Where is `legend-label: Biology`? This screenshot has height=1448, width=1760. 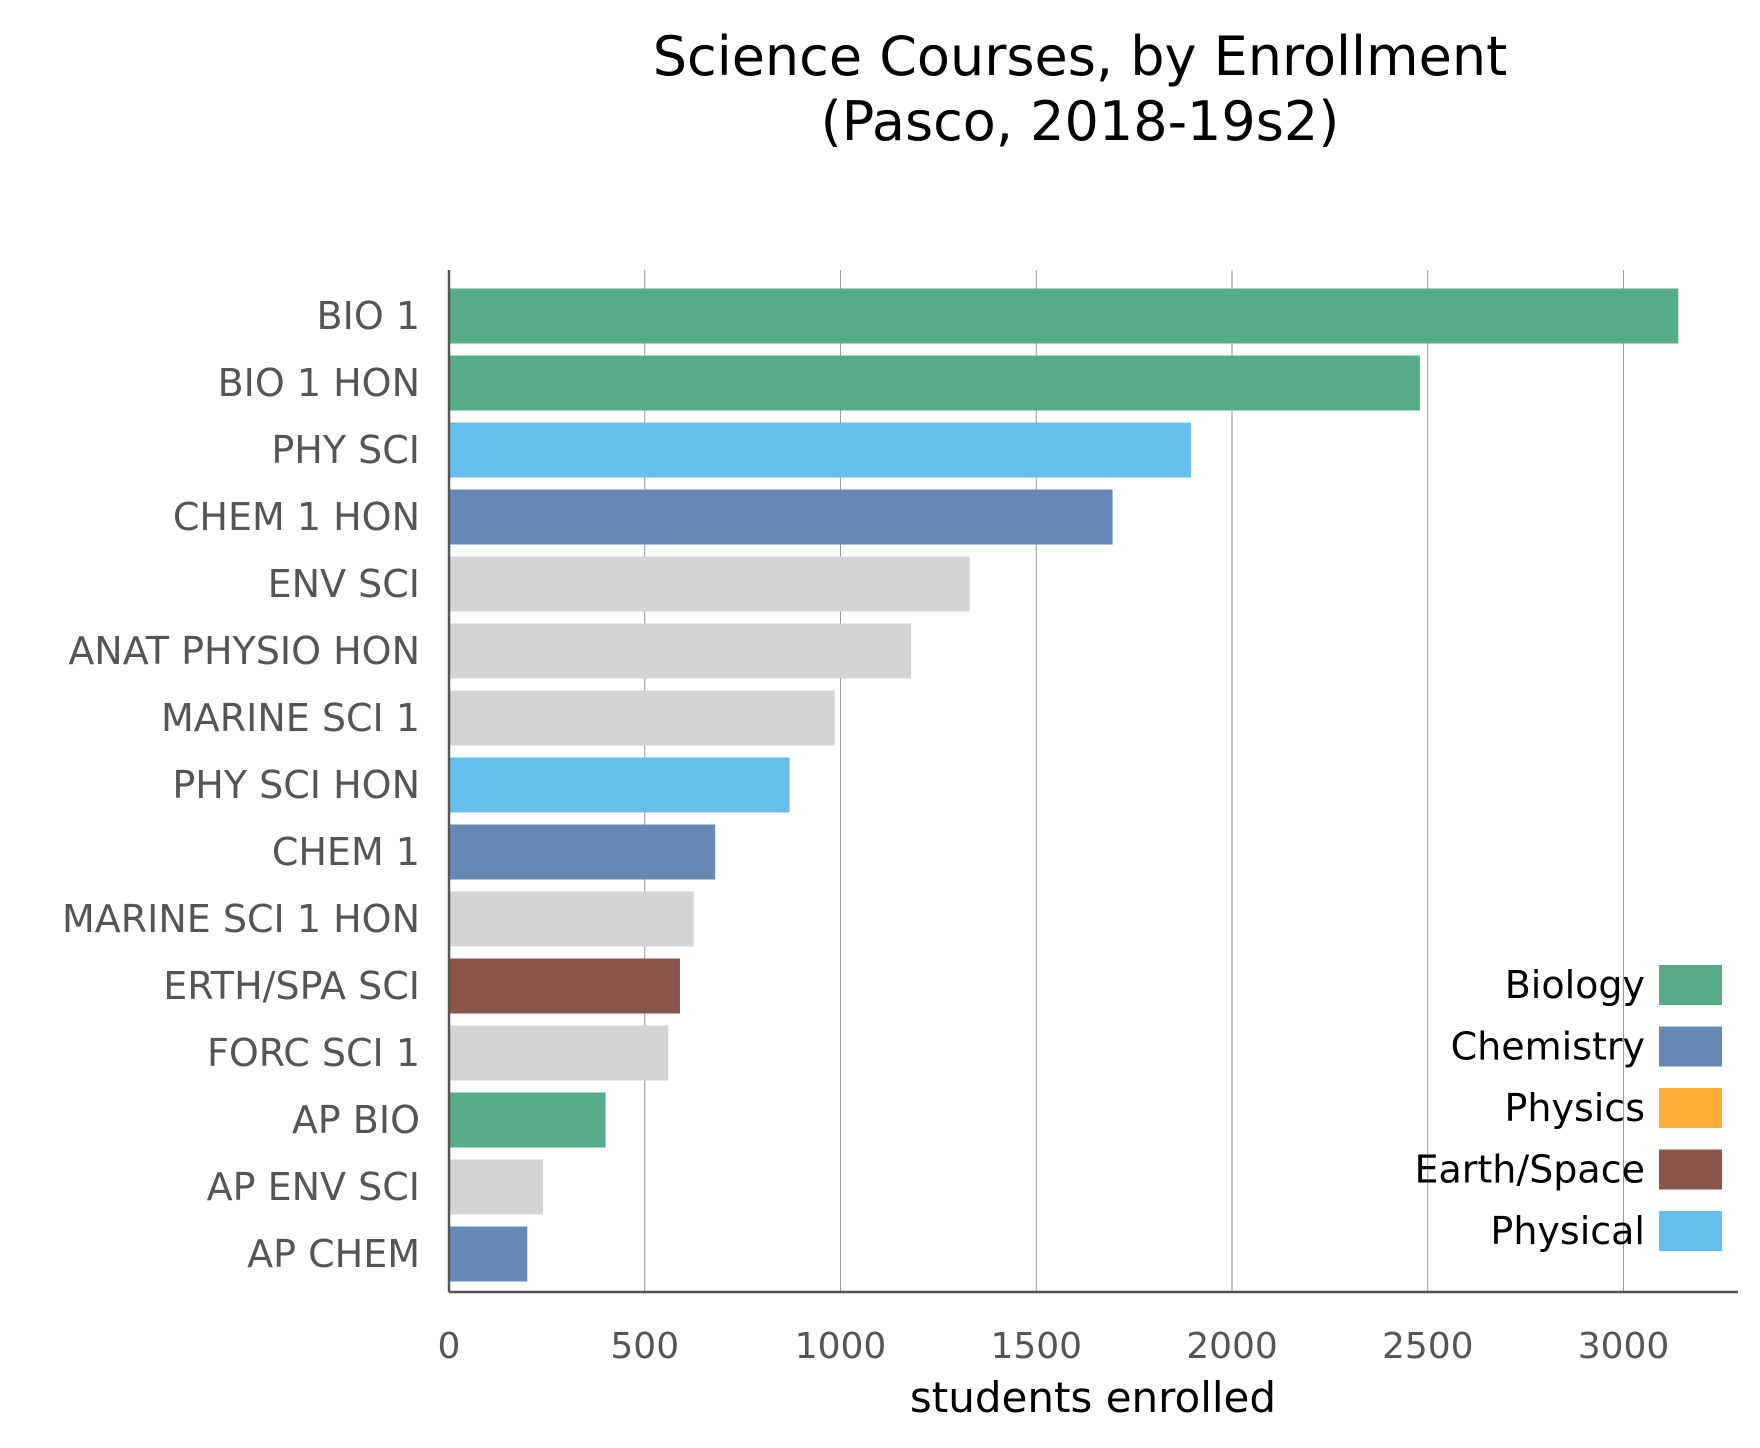
legend-label: Biology is located at coordinates (1575, 985).